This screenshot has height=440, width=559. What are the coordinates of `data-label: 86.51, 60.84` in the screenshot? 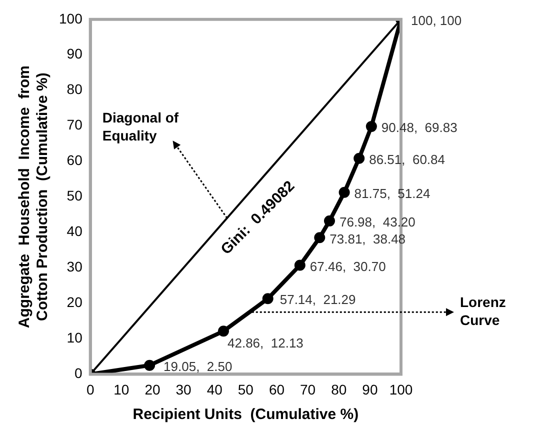 It's located at (407, 159).